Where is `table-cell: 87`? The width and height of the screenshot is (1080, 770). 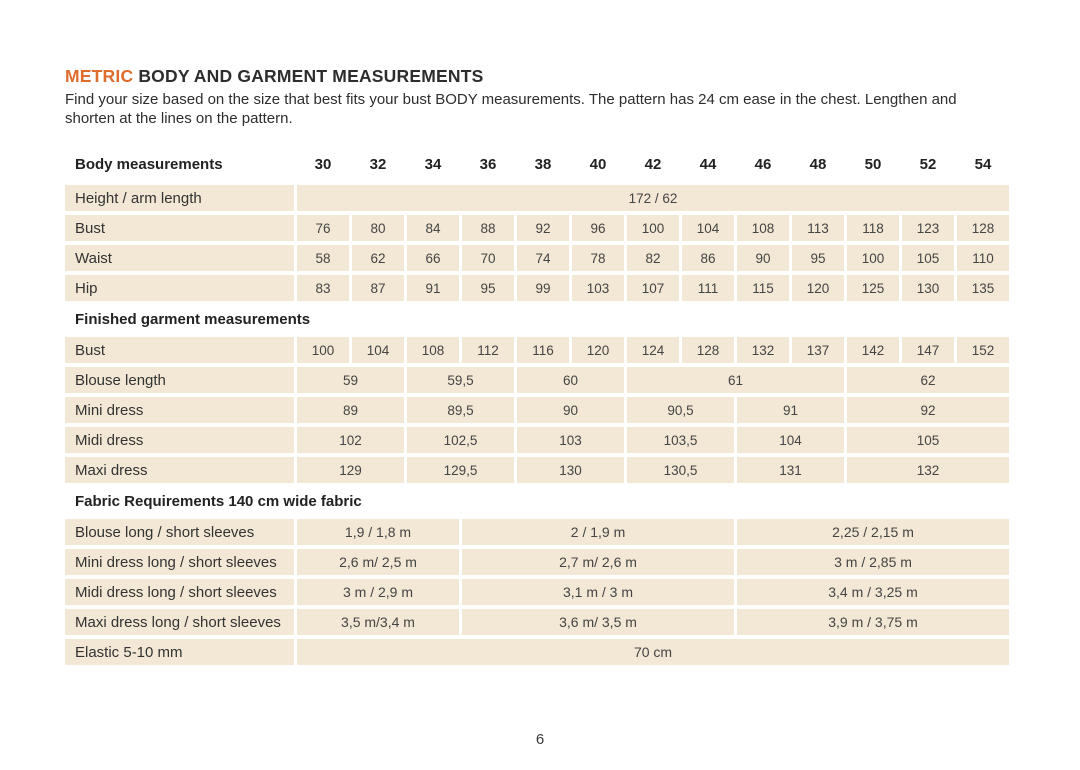 table-cell: 87 is located at coordinates (378, 288).